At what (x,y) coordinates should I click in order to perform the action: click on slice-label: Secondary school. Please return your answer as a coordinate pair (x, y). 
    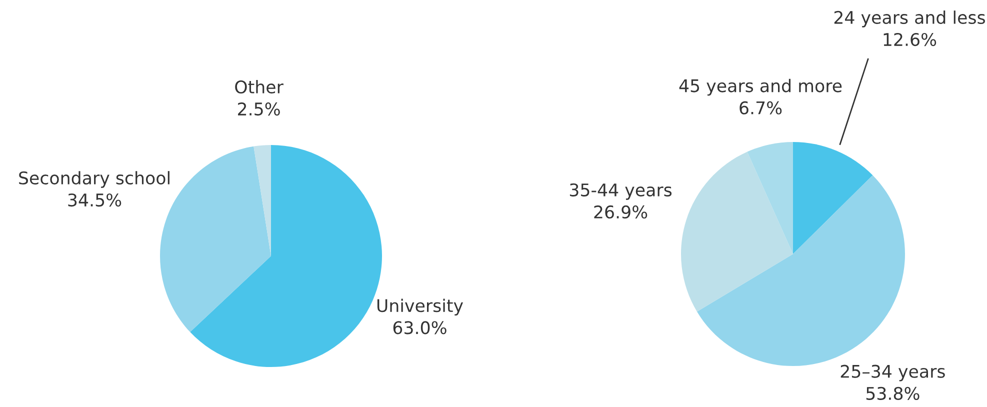
    Looking at the image, I should click on (94, 179).